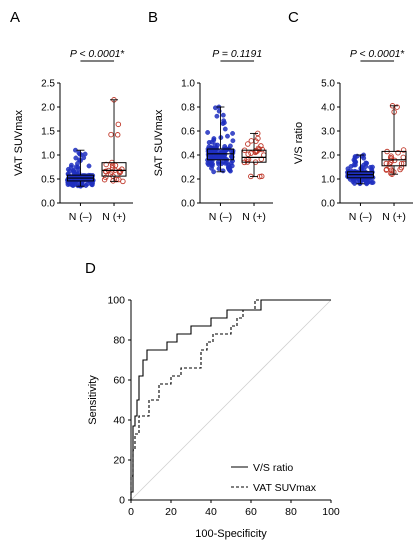 The height and width of the screenshot is (550, 418). Describe the element at coordinates (48, 180) in the screenshot. I see `y-tick-label: 0.5` at that location.